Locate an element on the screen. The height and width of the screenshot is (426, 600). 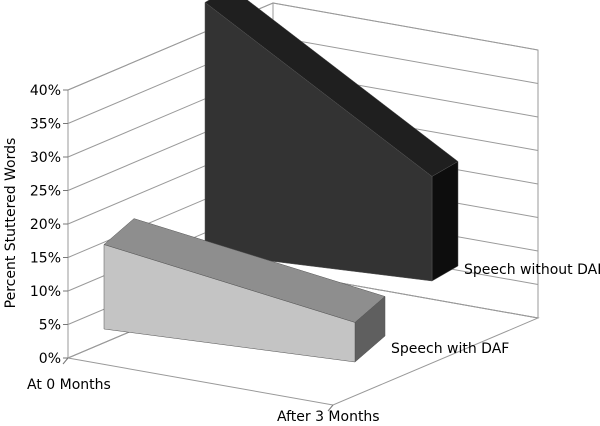
y-tick-label: 5% is located at coordinates (50, 326).